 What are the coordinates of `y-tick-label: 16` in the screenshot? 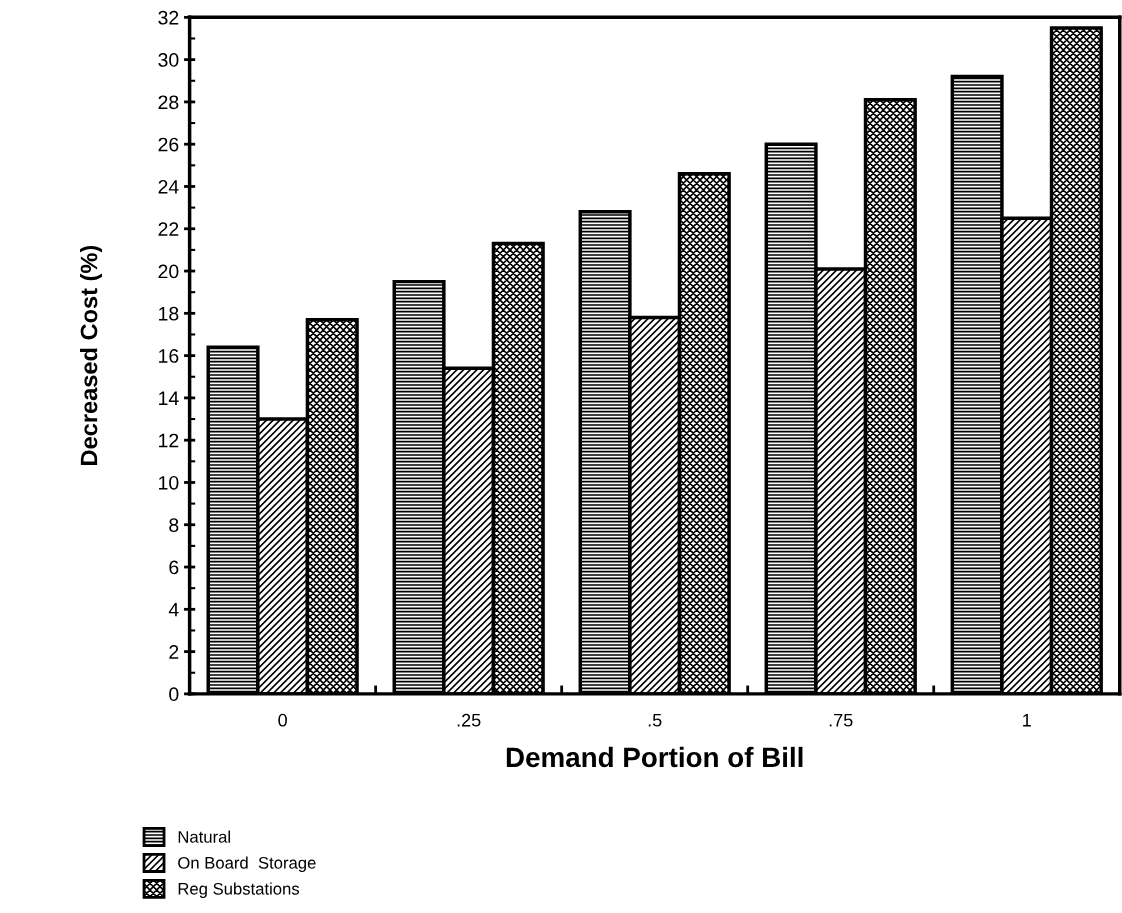 It's located at (169, 356).